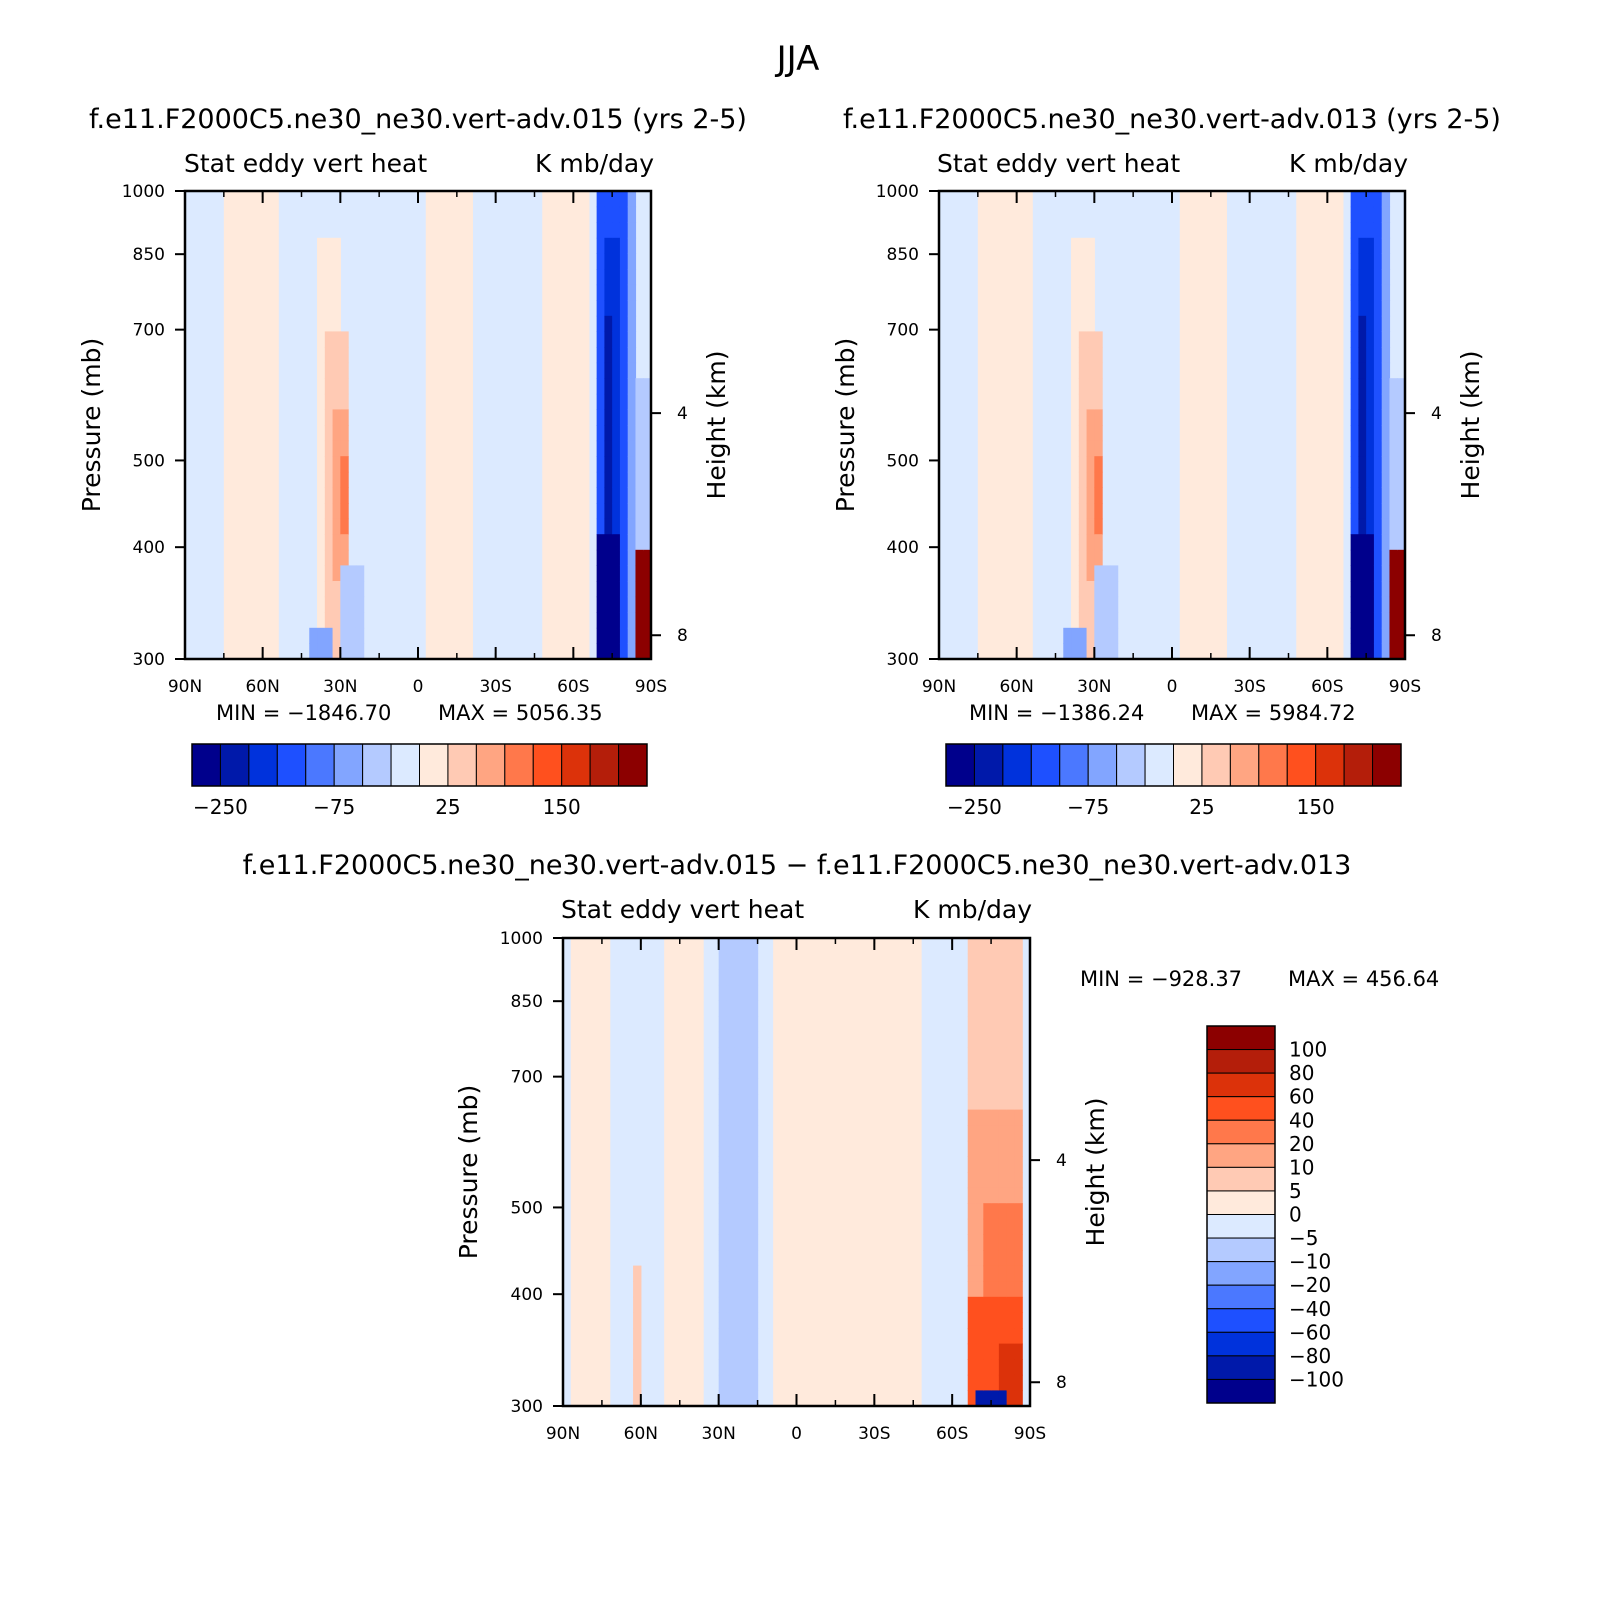 The width and height of the screenshot is (1597, 1604). What do you see at coordinates (1173, 781) in the screenshot?
I see `panel-2-colorbar: −250 −75 25 150` at bounding box center [1173, 781].